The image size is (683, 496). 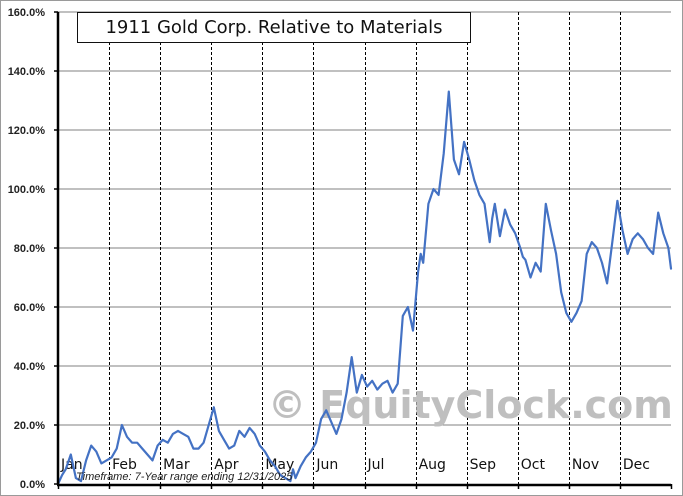 What do you see at coordinates (27, 131) in the screenshot?
I see `y-axis-label: 120.0%` at bounding box center [27, 131].